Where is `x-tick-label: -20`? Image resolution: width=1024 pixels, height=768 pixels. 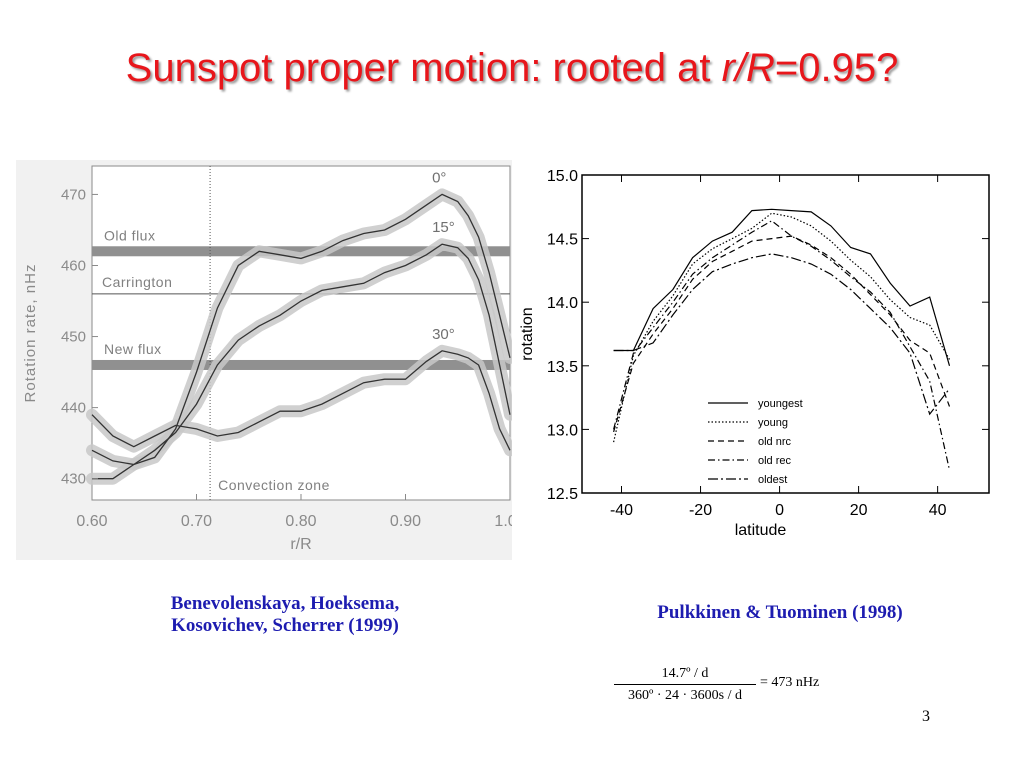 x-tick-label: -20 is located at coordinates (700, 510).